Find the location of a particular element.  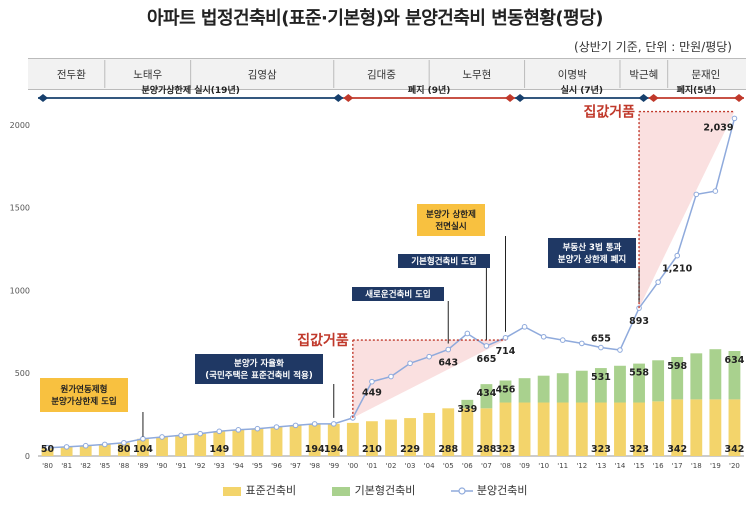

president-label: 김대중 is located at coordinates (381, 75).